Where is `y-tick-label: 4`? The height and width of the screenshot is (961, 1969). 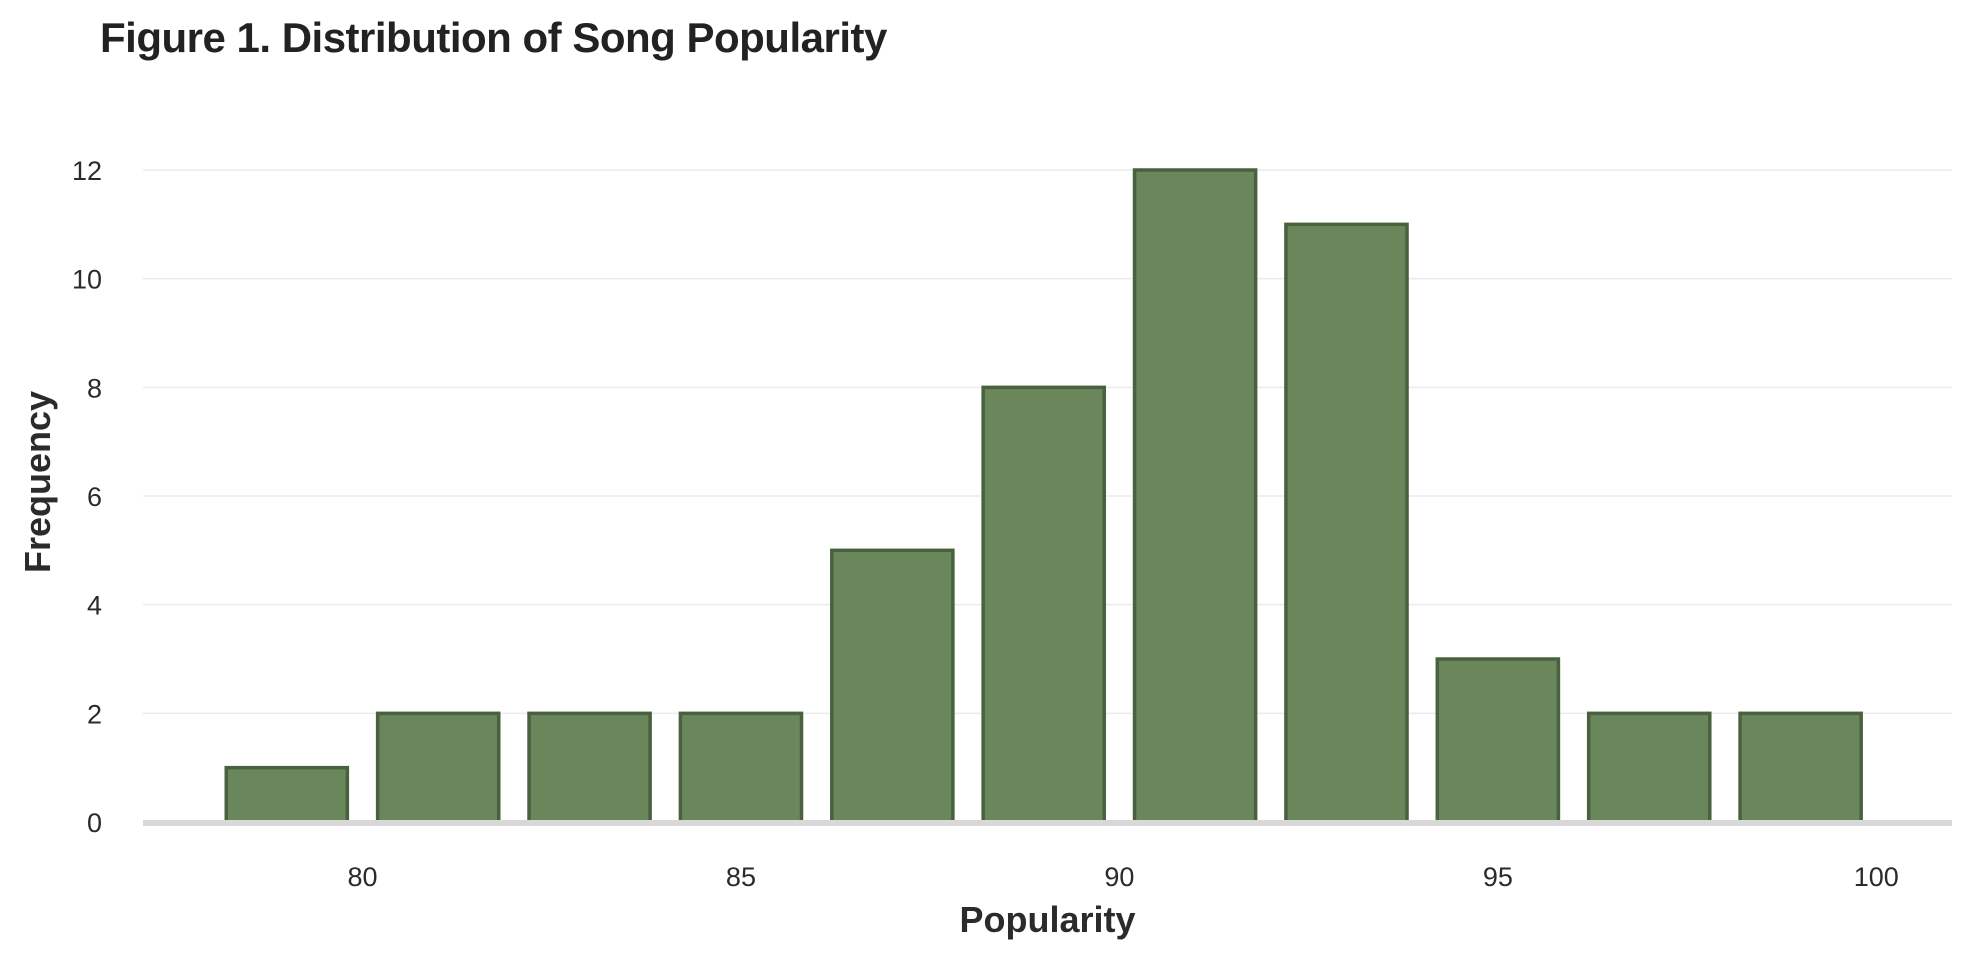
y-tick-label: 4 is located at coordinates (94, 606).